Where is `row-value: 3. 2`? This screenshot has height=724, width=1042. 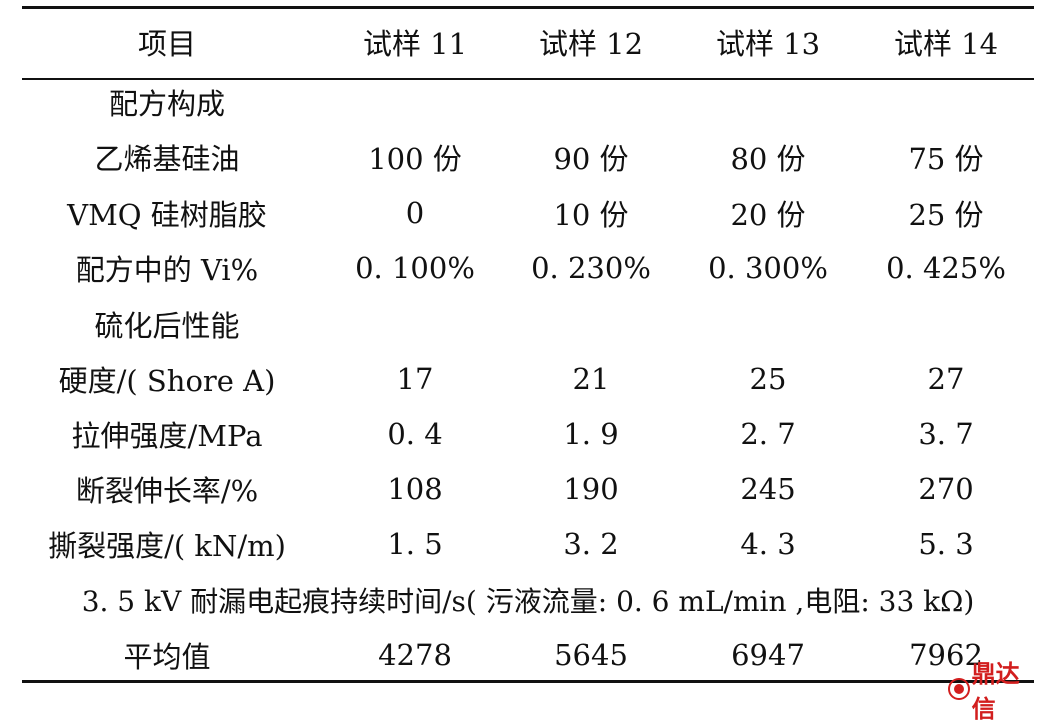 row-value: 3. 2 is located at coordinates (591, 544).